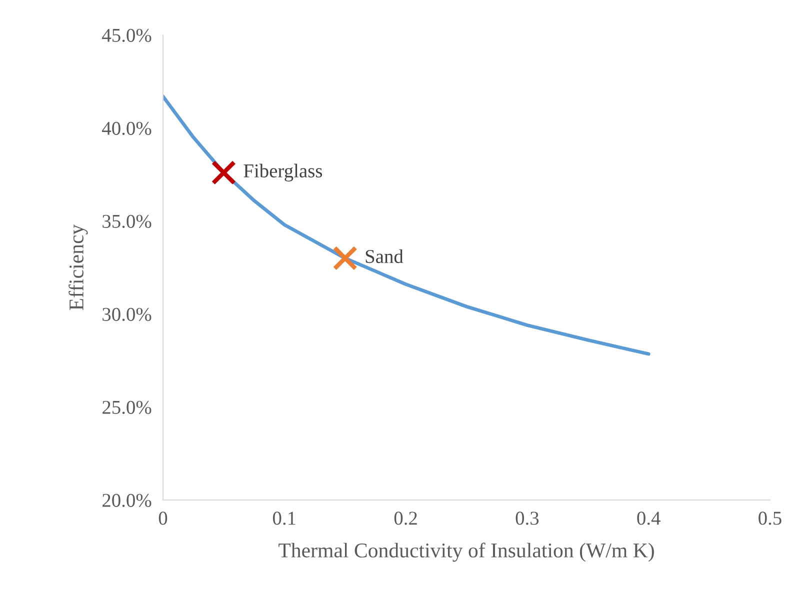  What do you see at coordinates (527, 518) in the screenshot?
I see `x-tick-label: 0.3` at bounding box center [527, 518].